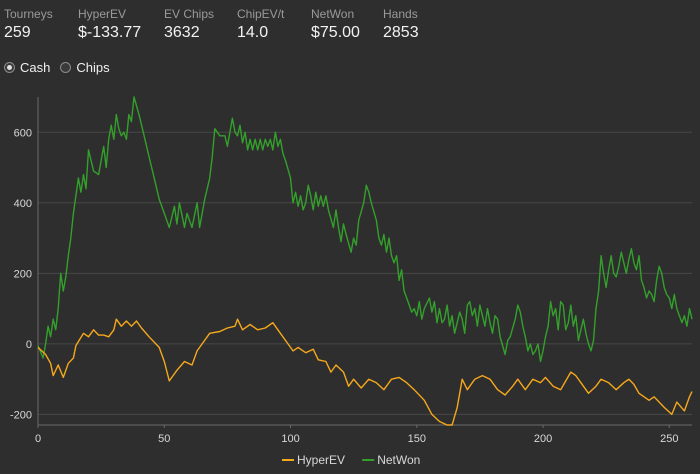 This screenshot has height=474, width=700. I want to click on x-tick-label: 0, so click(38, 439).